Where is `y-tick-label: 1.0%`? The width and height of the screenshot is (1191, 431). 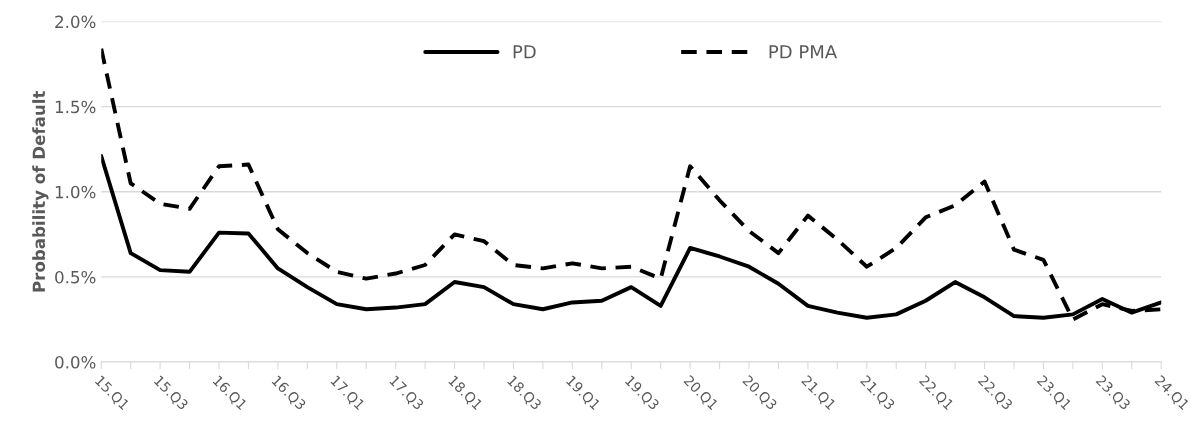 y-tick-label: 1.0% is located at coordinates (75, 192).